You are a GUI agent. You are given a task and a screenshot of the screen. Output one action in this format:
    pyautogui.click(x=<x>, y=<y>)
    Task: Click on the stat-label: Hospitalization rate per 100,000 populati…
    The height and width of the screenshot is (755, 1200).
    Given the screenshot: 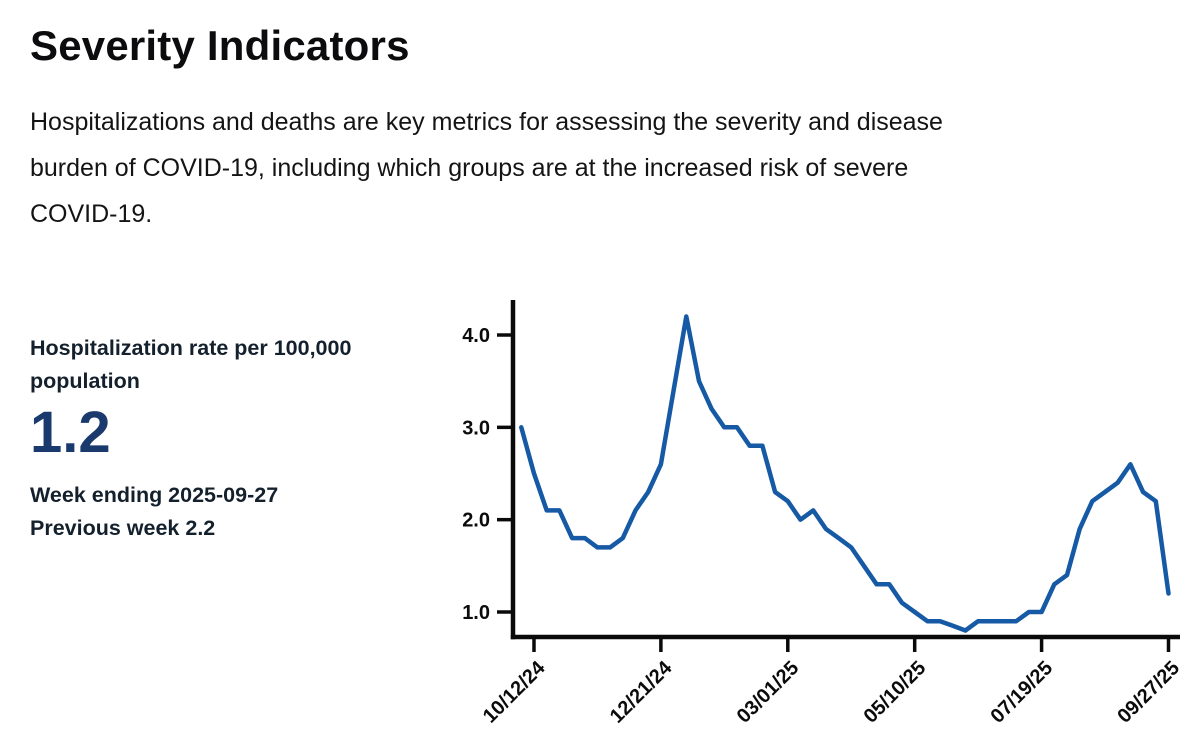 What is the action you would take?
    pyautogui.click(x=191, y=364)
    